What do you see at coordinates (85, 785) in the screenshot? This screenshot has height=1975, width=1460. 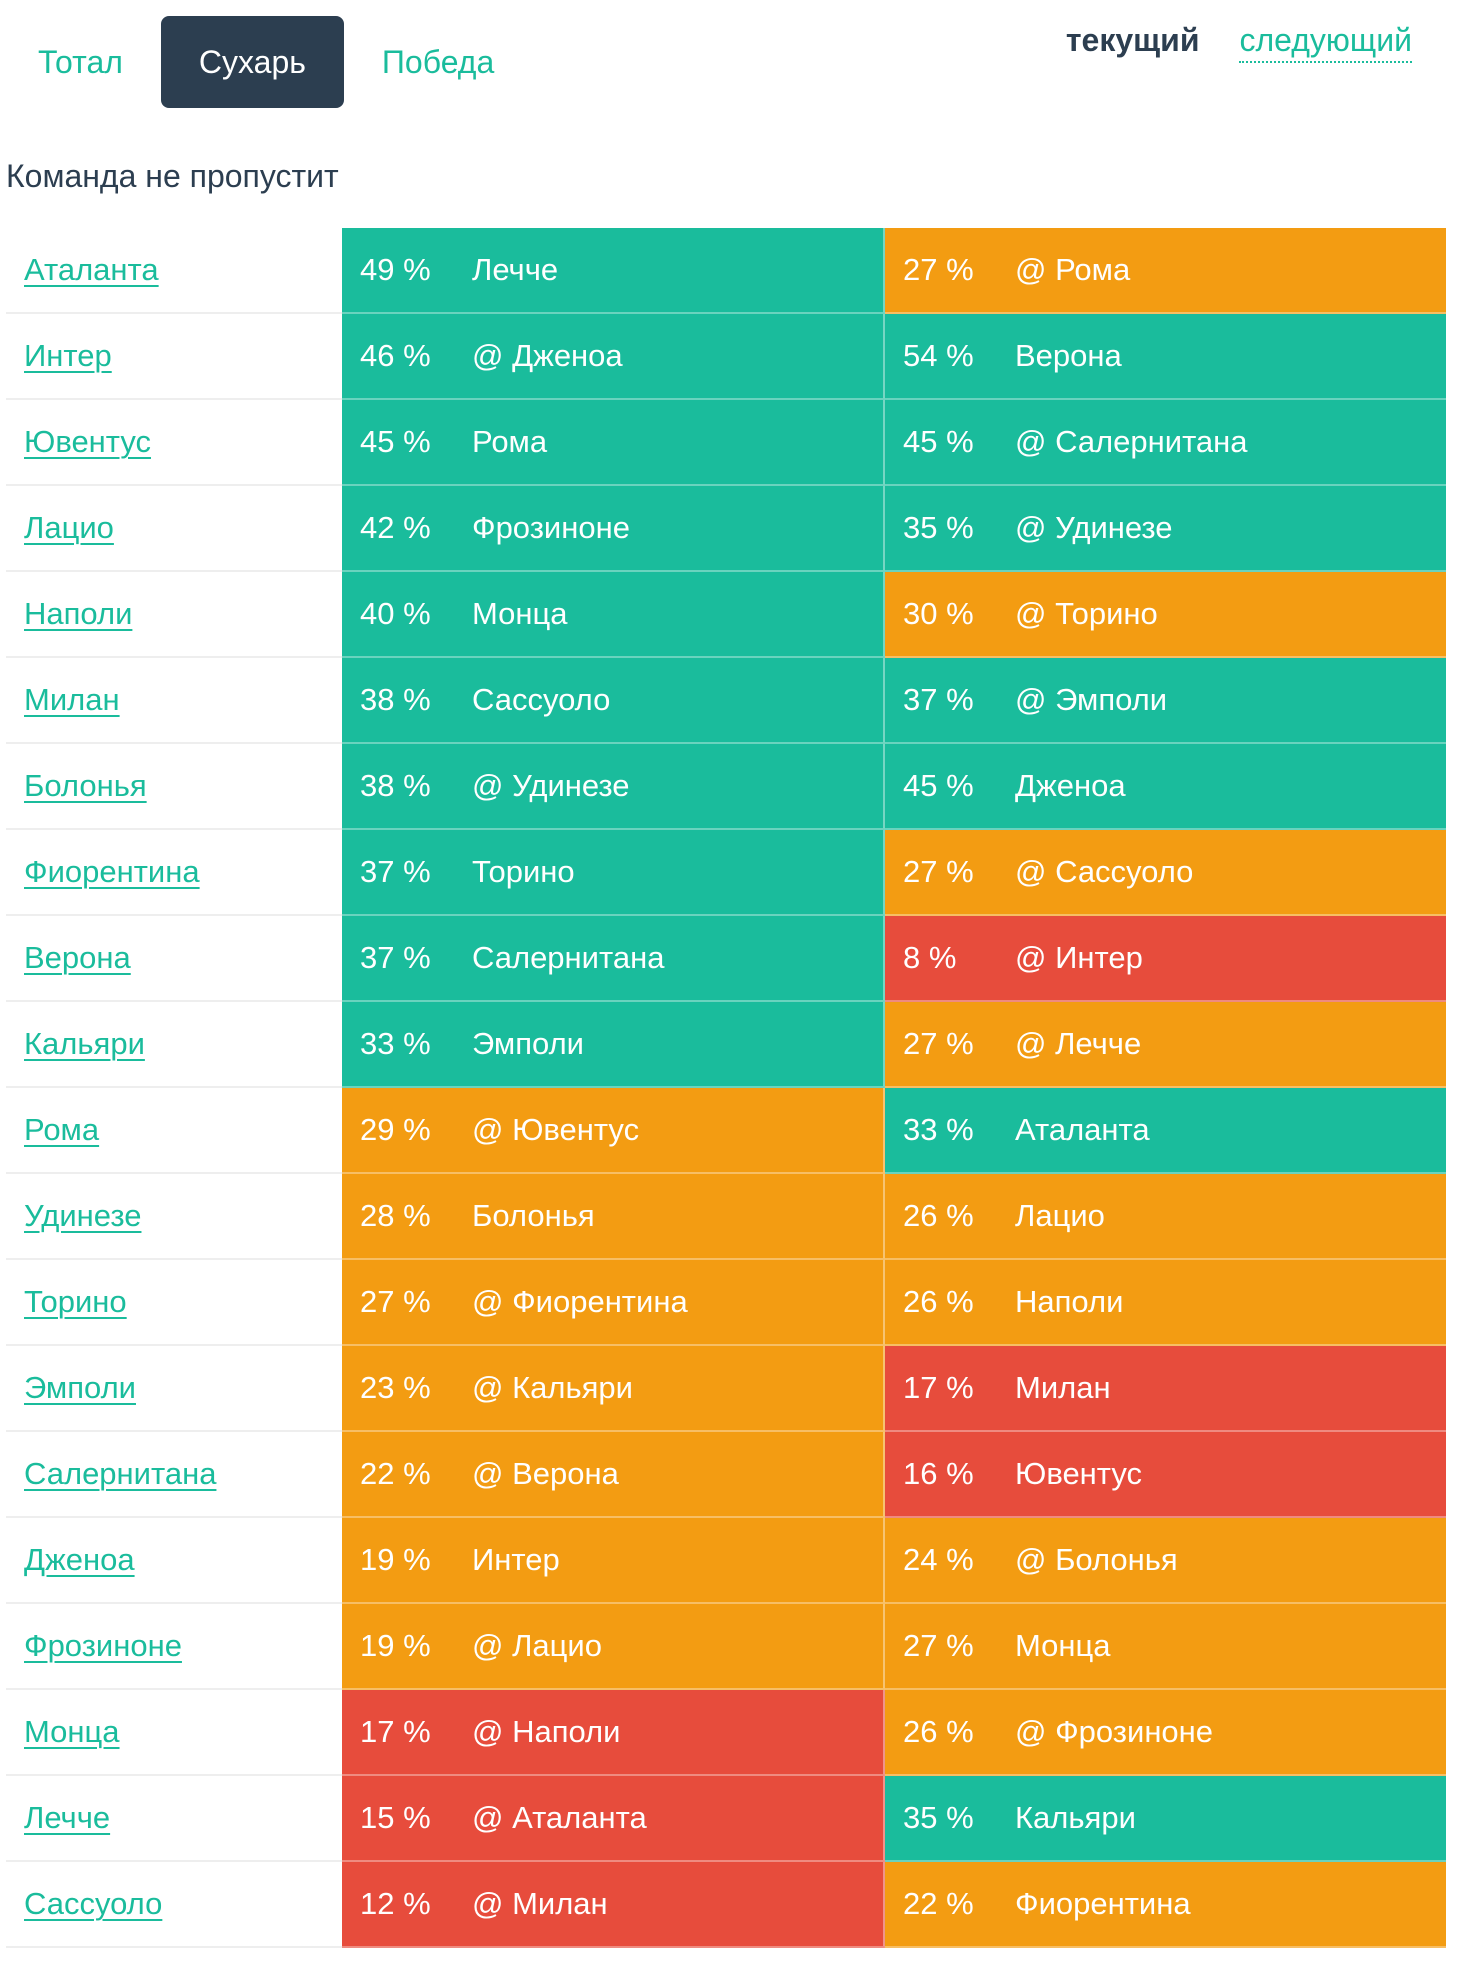 I see `team-link: Болонья` at bounding box center [85, 785].